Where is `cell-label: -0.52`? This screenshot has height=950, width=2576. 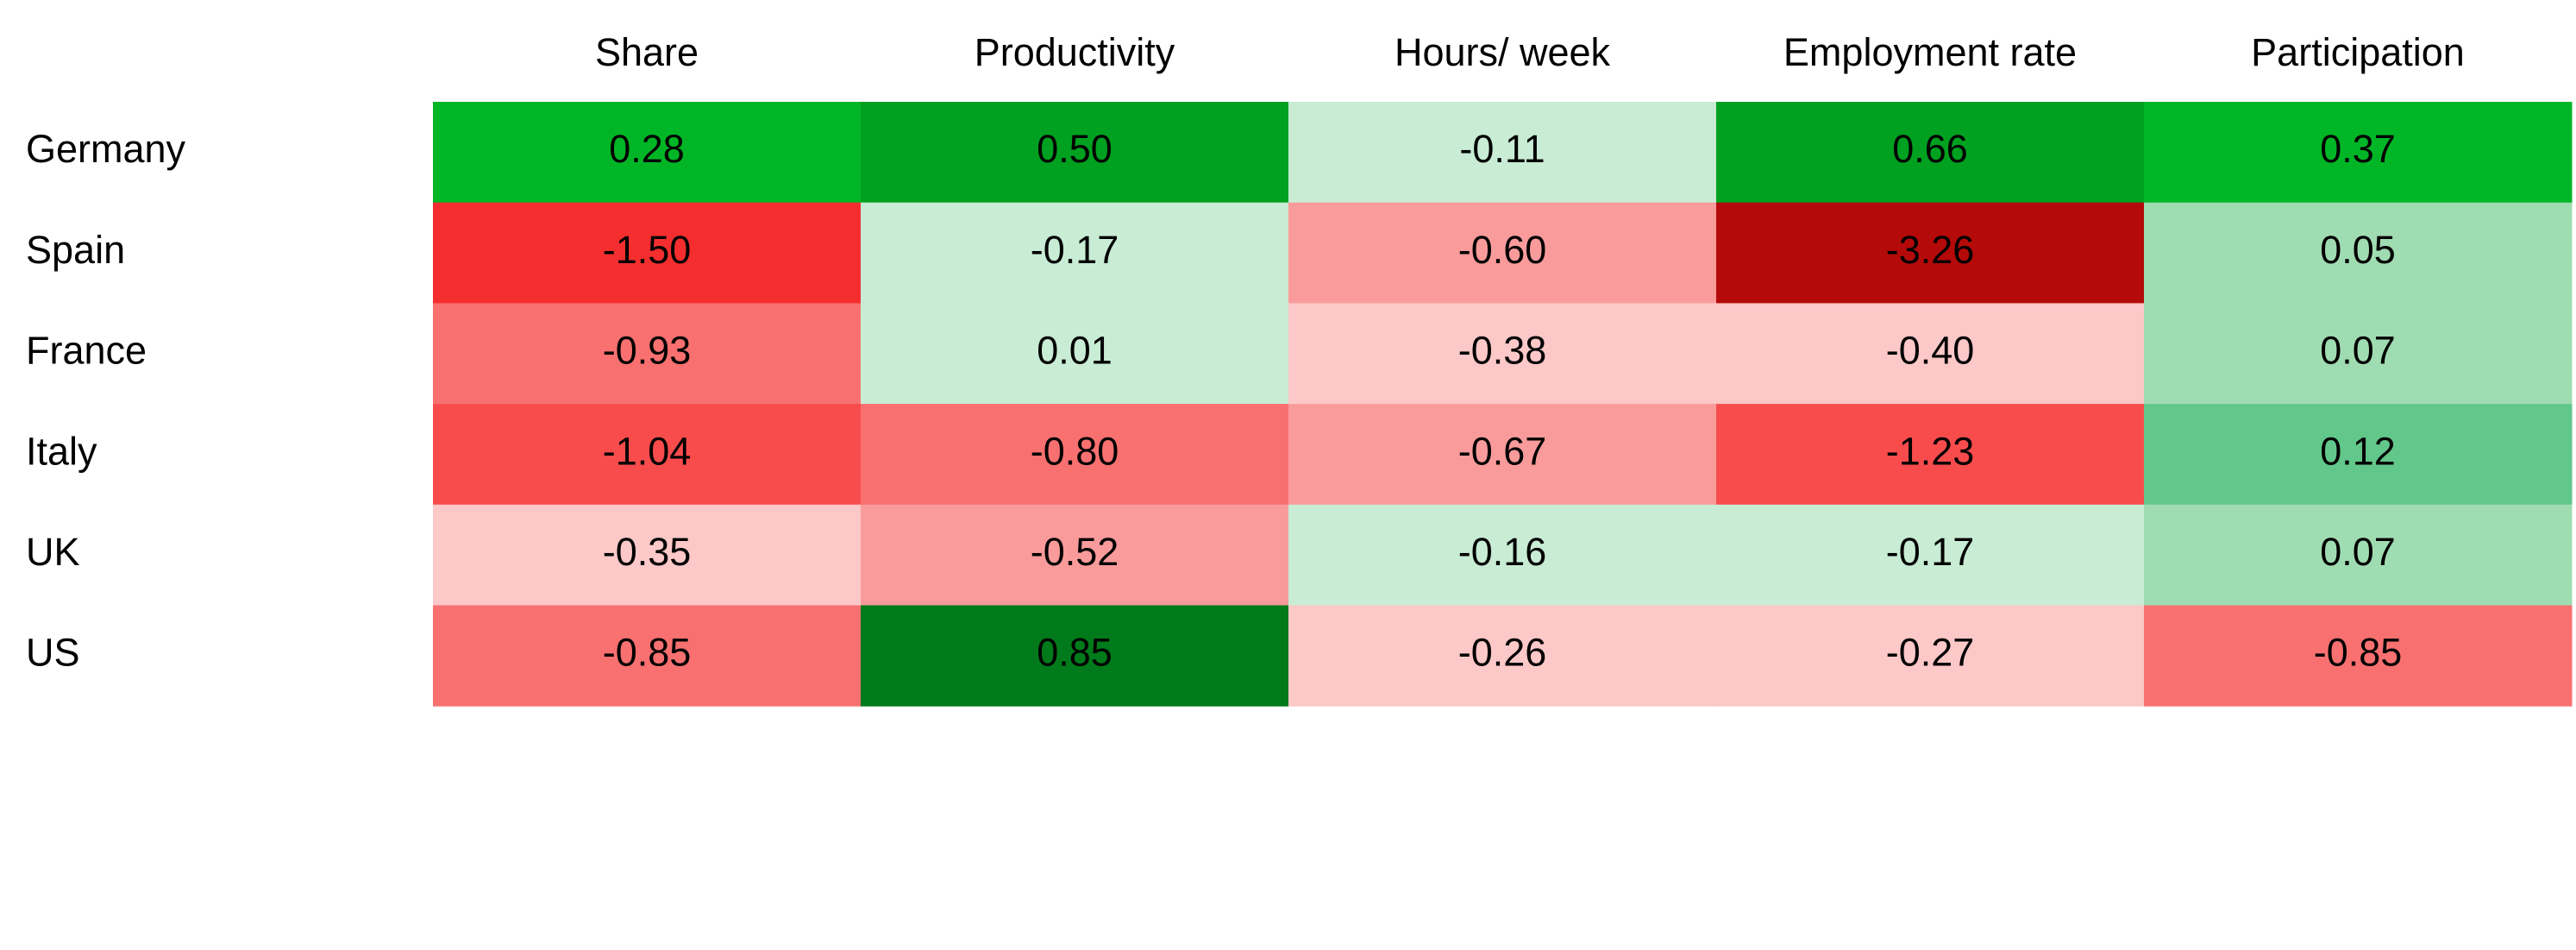 cell-label: -0.52 is located at coordinates (1075, 552).